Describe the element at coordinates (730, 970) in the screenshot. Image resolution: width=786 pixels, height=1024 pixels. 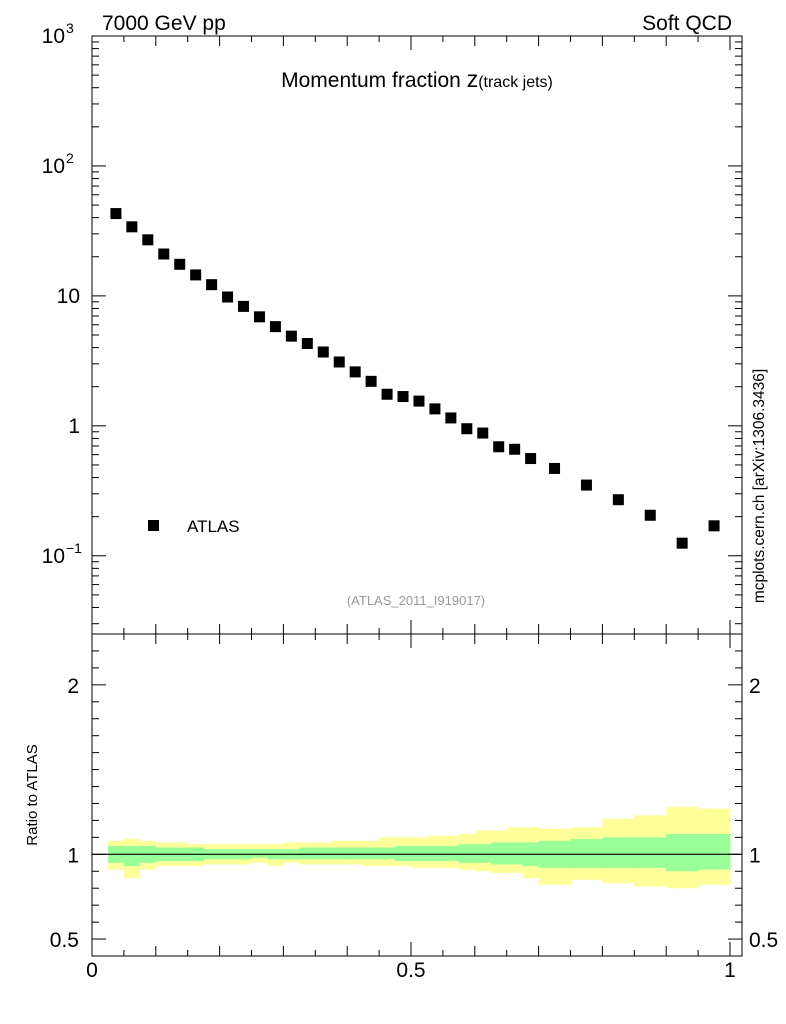
I see `ratio-x-tick-label: 1` at that location.